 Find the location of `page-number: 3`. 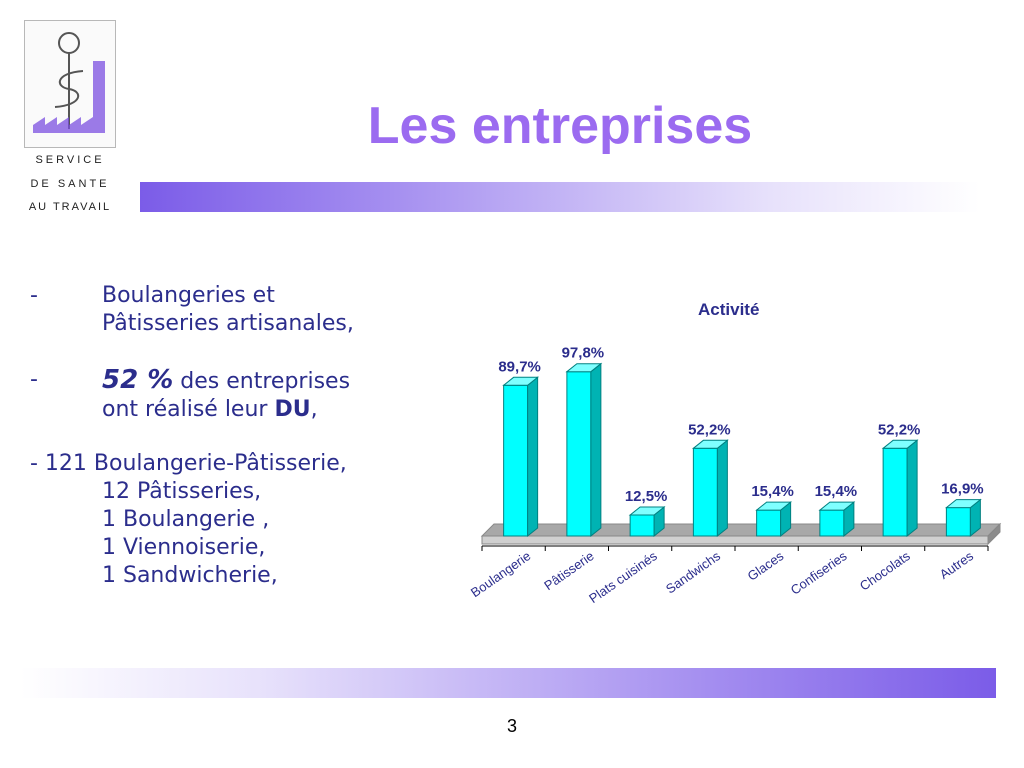

page-number: 3 is located at coordinates (511, 726).